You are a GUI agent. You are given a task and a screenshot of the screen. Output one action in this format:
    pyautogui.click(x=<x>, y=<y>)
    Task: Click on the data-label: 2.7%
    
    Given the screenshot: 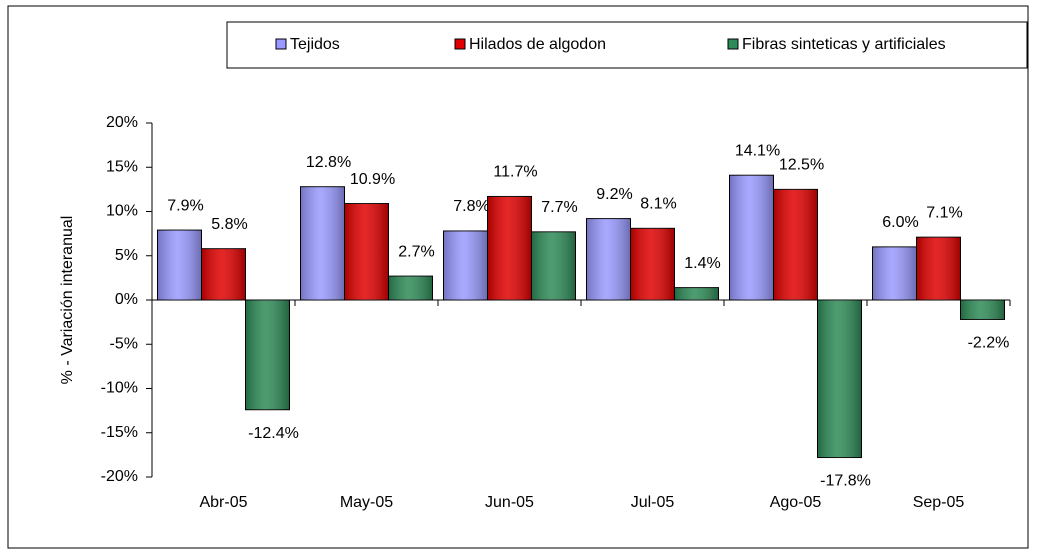 What is the action you would take?
    pyautogui.click(x=416, y=251)
    